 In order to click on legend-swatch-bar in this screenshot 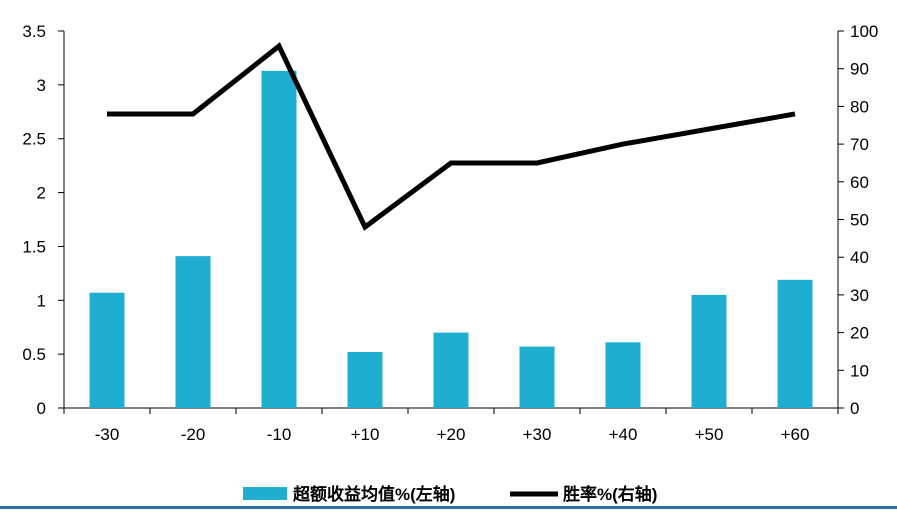, I will do `click(265, 493)`.